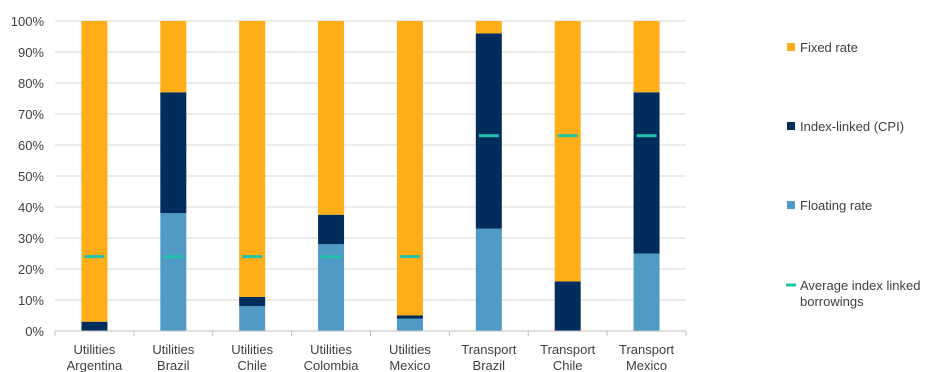 This screenshot has height=372, width=926. I want to click on y-tick-label: 40%, so click(31, 207).